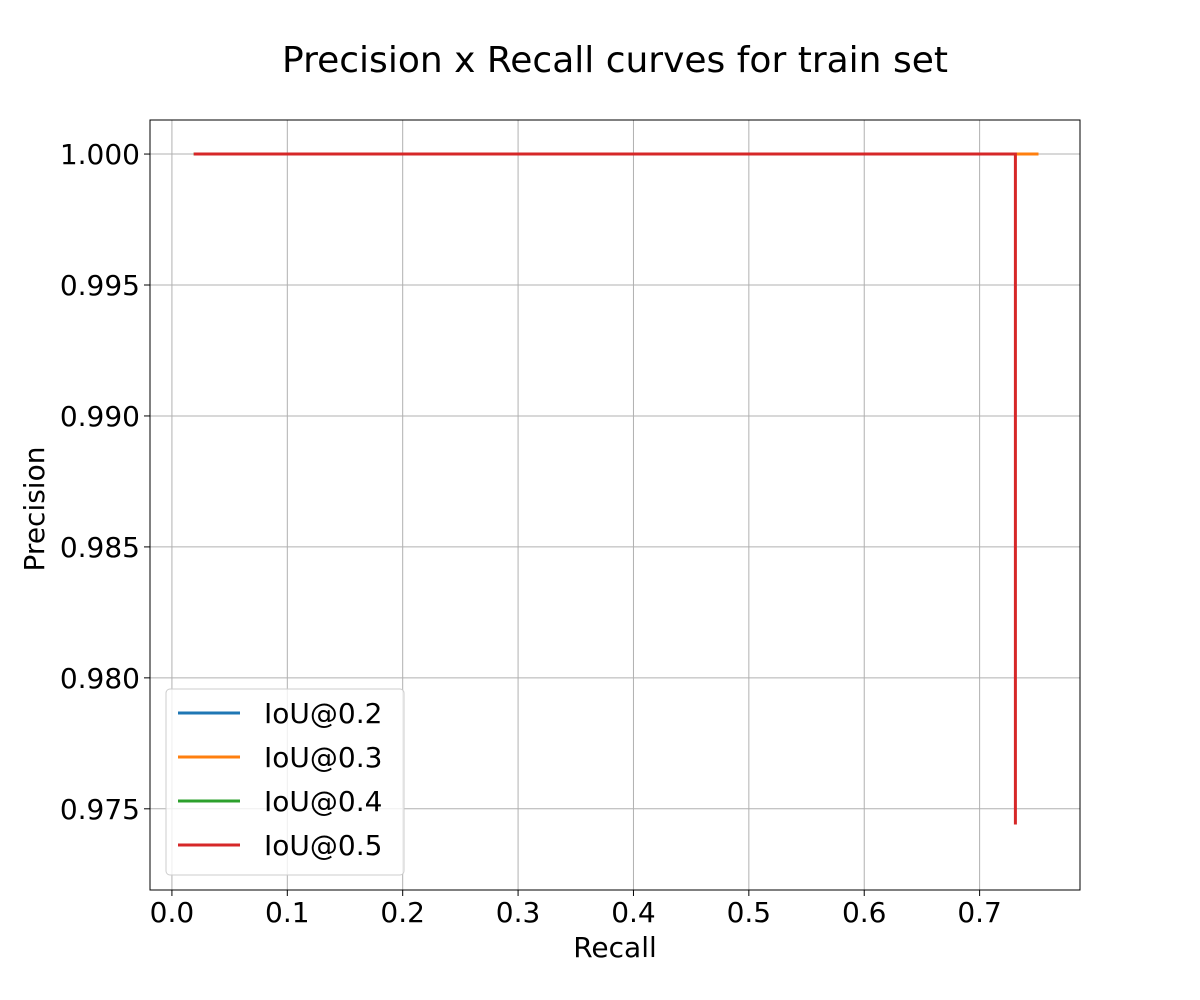 This screenshot has height=1000, width=1200. I want to click on y-tick-label: 0.980, so click(100, 678).